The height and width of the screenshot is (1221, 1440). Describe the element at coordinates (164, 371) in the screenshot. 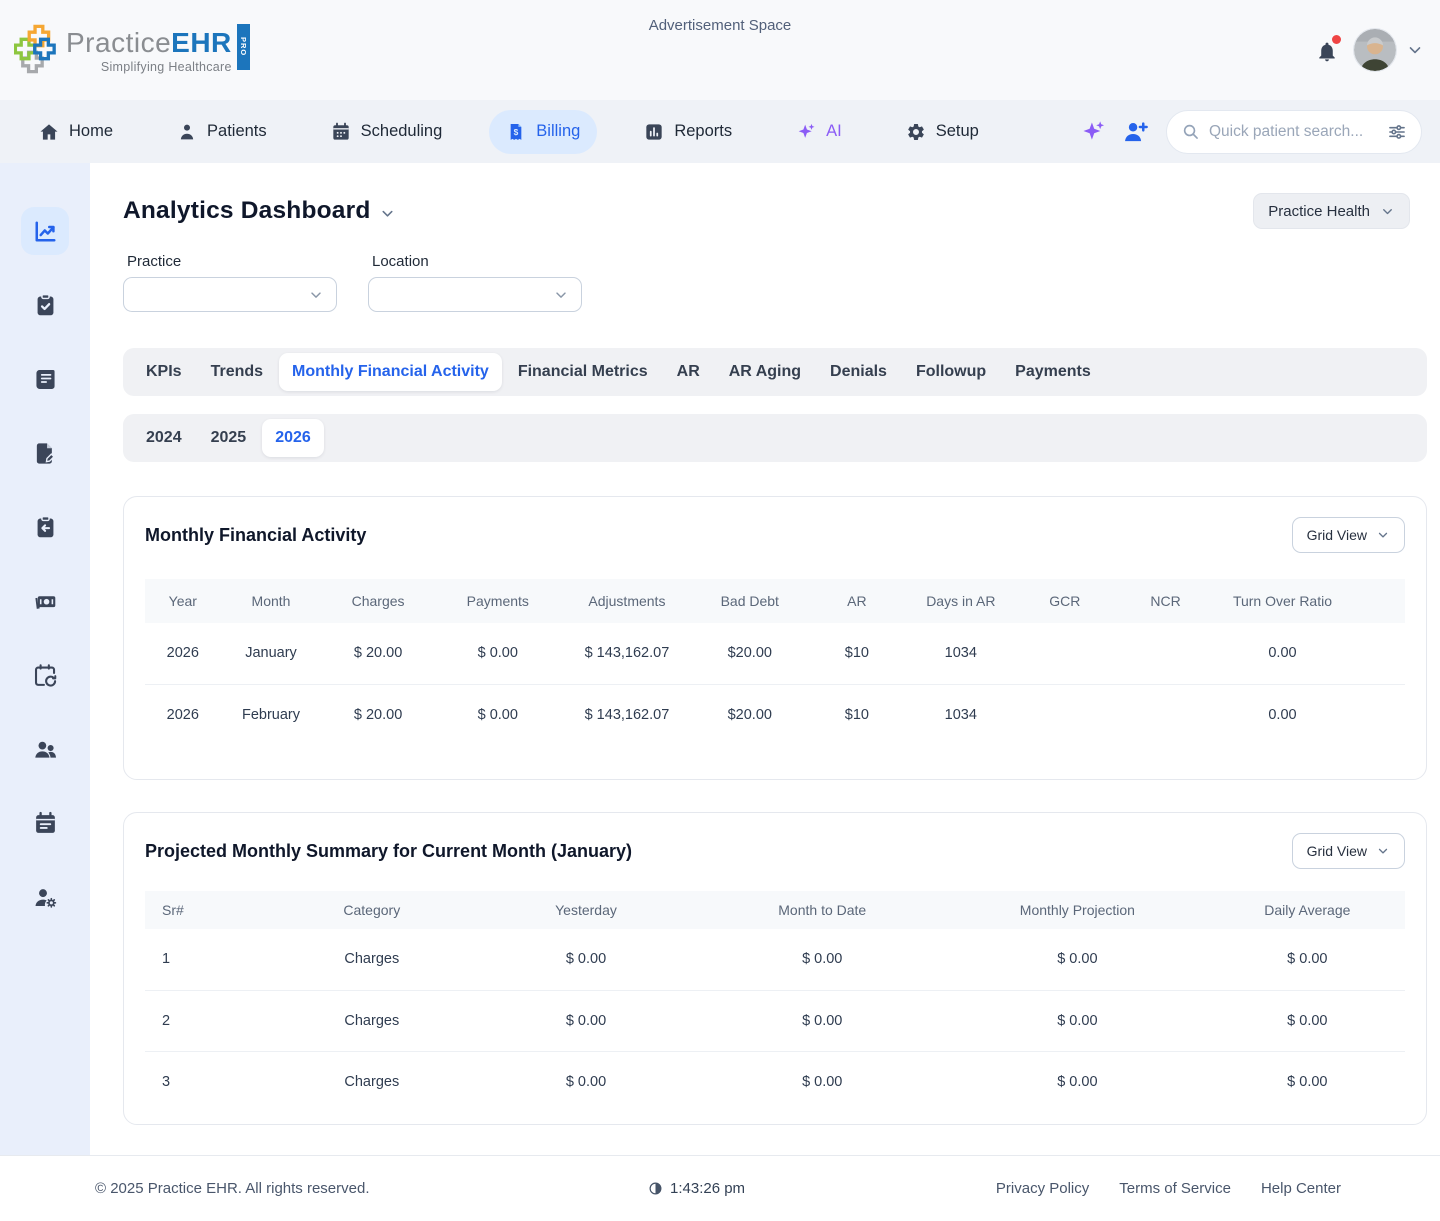

I see `tab-kpis: KPIs` at that location.